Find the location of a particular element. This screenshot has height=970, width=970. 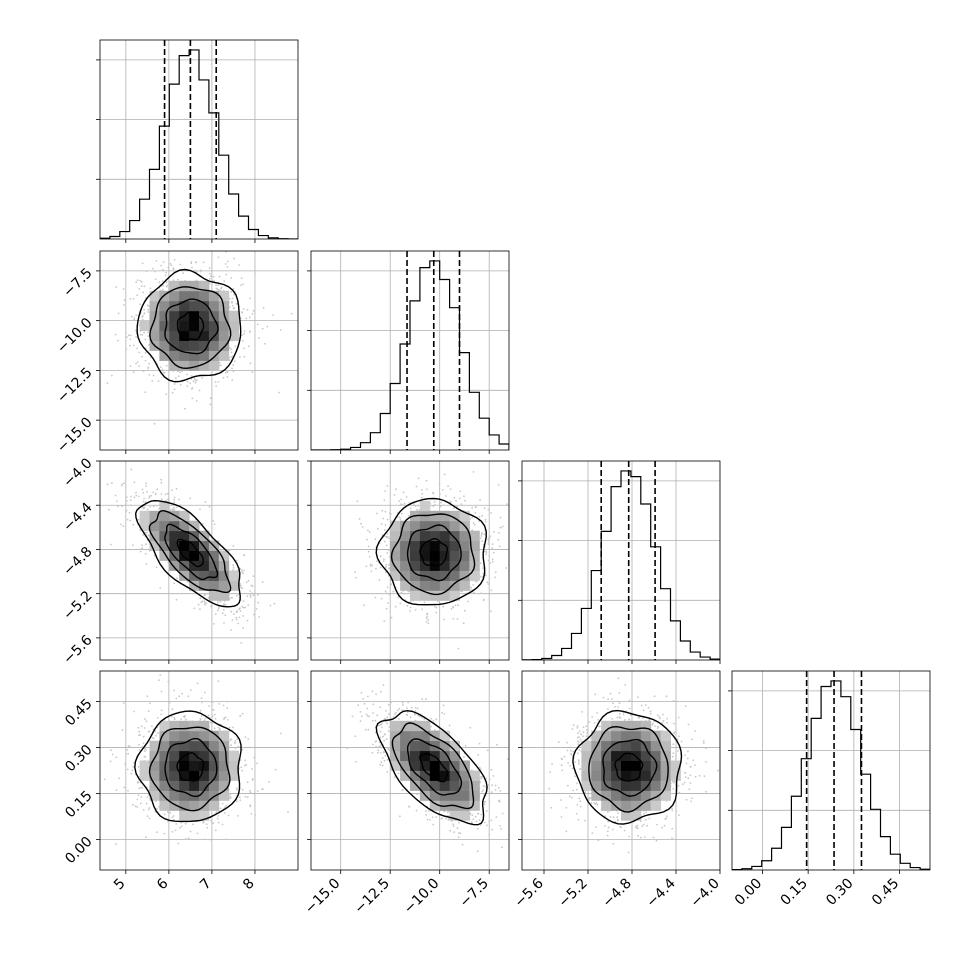

panel-content is located at coordinates (410, 560).